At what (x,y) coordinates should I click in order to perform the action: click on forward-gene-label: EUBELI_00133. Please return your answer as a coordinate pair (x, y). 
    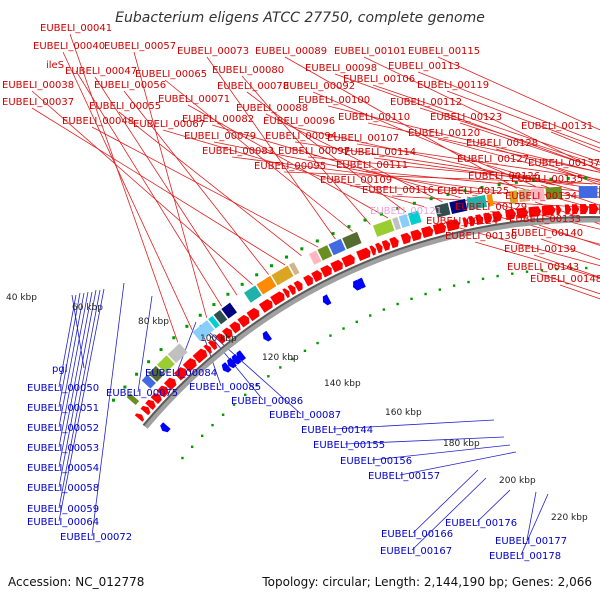
    Looking at the image, I should click on (545, 219).